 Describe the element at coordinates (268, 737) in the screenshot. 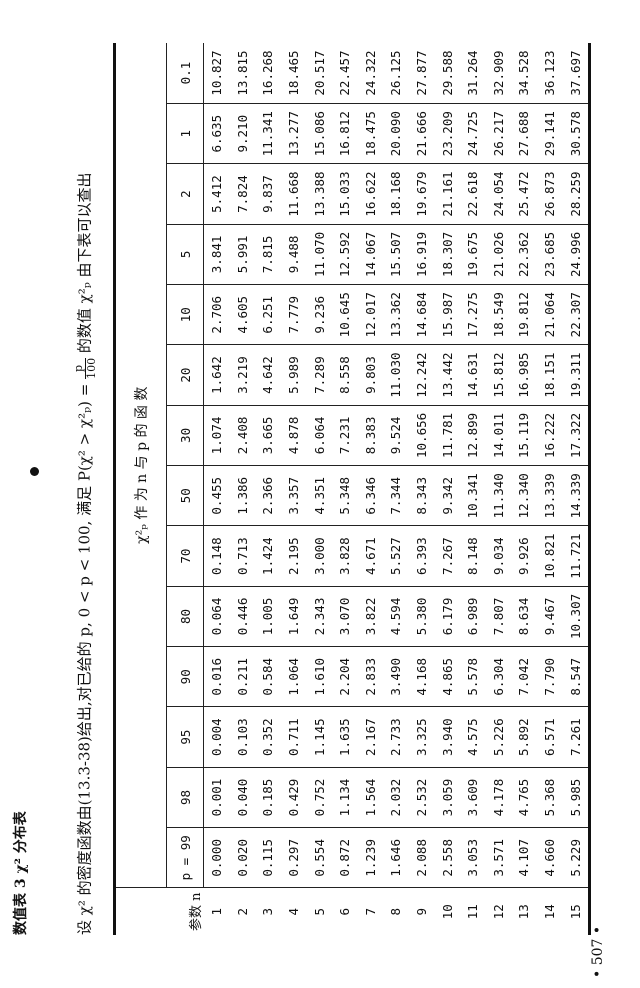

I see `chi-square-value: 0.352` at that location.